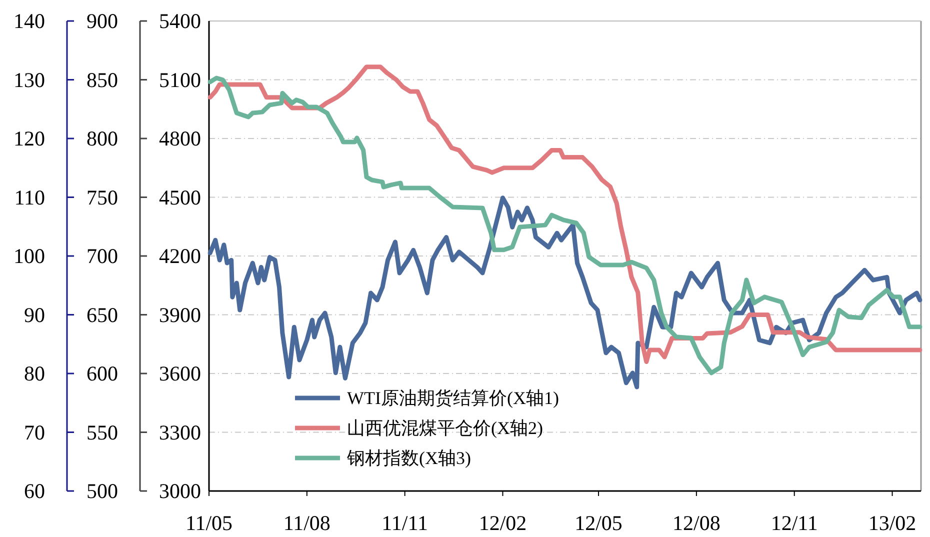  Describe the element at coordinates (102, 138) in the screenshot. I see `y2-tick-label: 800` at that location.